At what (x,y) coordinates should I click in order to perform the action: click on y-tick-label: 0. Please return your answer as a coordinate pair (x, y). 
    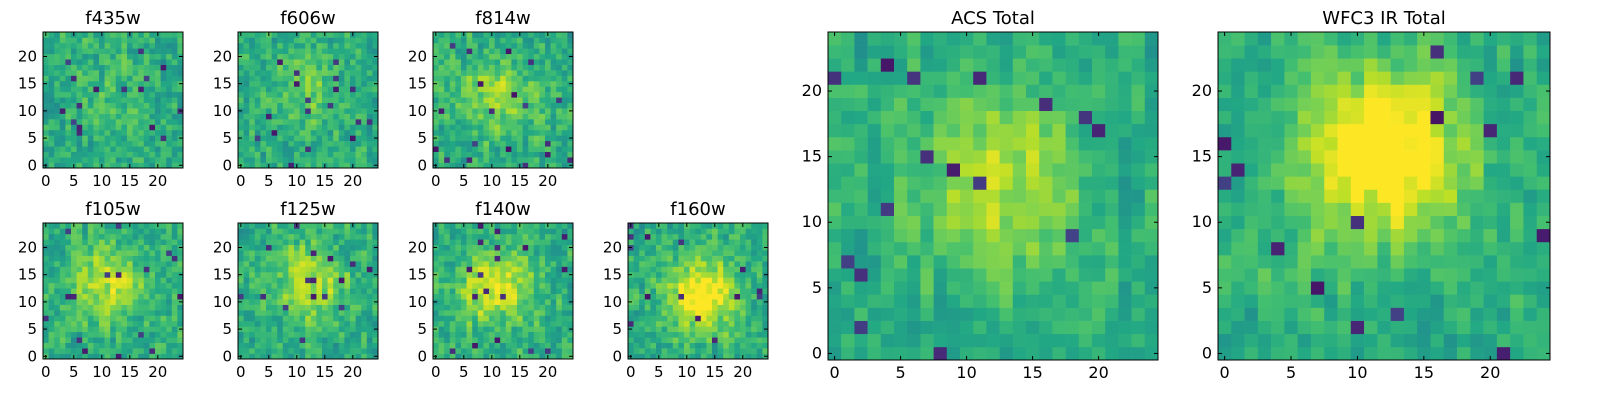
    Looking at the image, I should click on (227, 165).